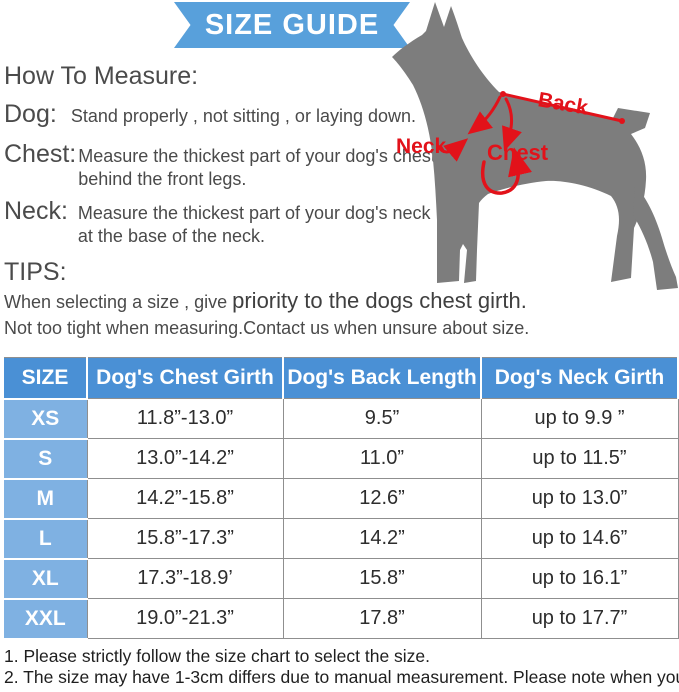  Describe the element at coordinates (35, 272) in the screenshot. I see `tips-heading: TIPS:` at that location.